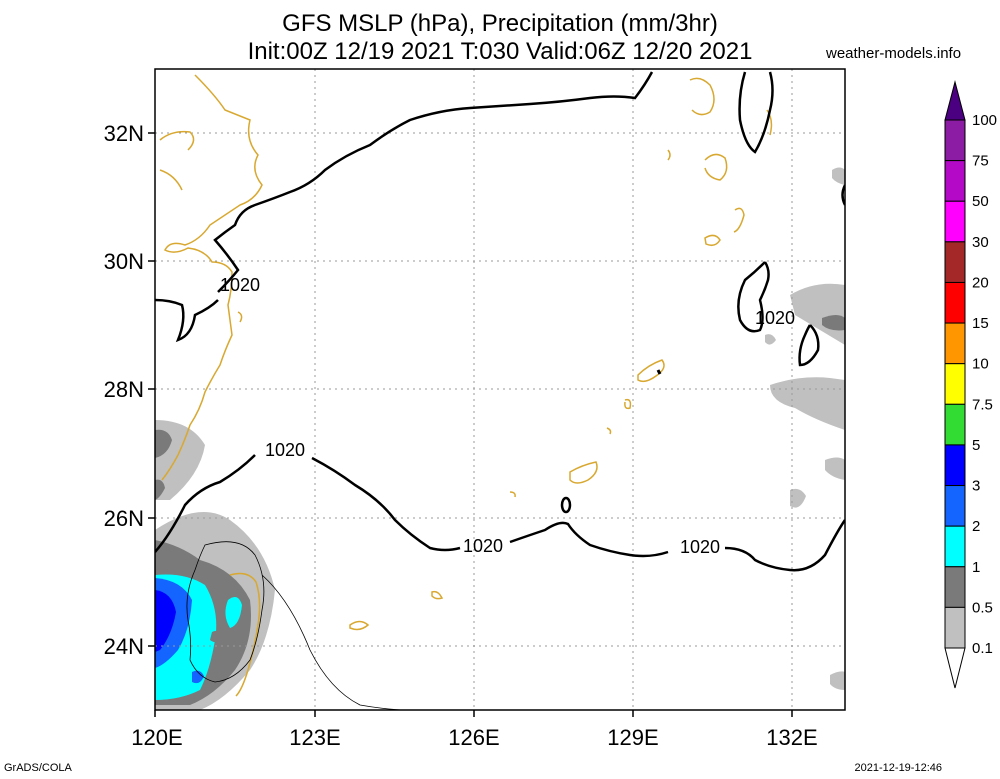 Image resolution: width=1000 pixels, height=779 pixels. What do you see at coordinates (982, 404) in the screenshot?
I see `colorbar-label: 7.5` at bounding box center [982, 404].